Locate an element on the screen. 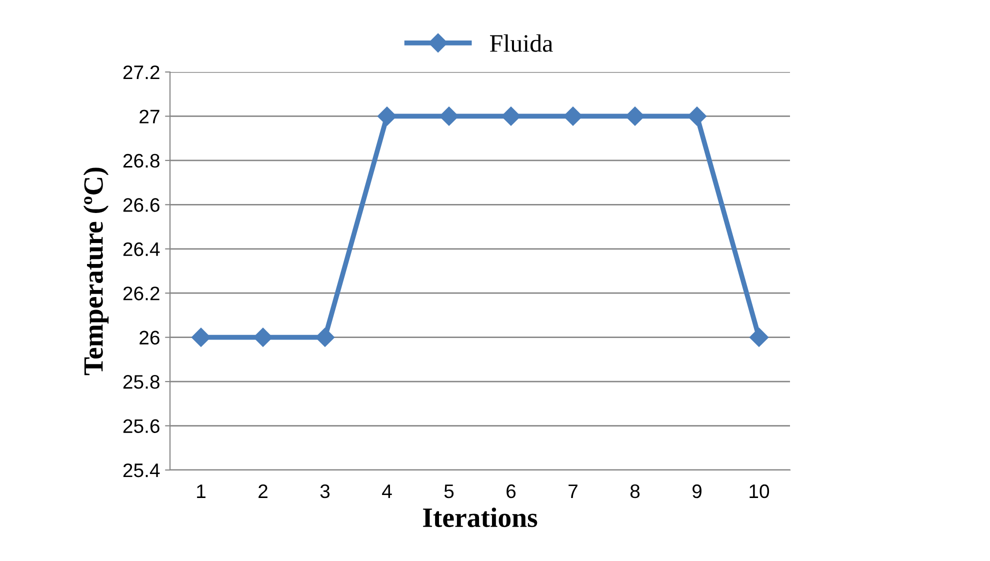 The width and height of the screenshot is (990, 561). legend-label: Fluida is located at coordinates (521, 43).